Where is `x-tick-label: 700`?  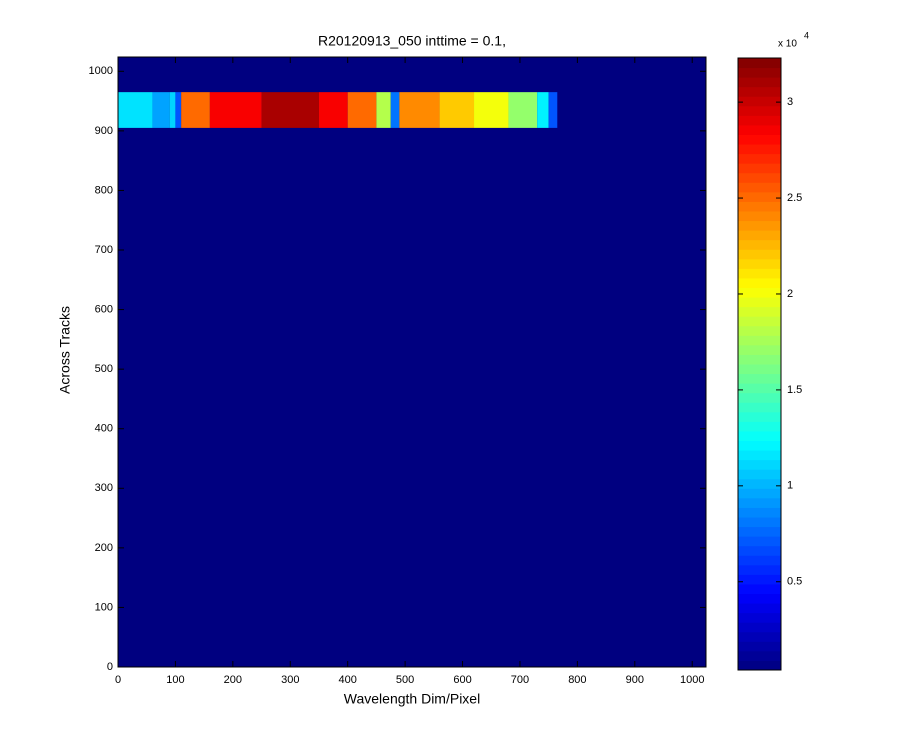 x-tick-label: 700 is located at coordinates (520, 680).